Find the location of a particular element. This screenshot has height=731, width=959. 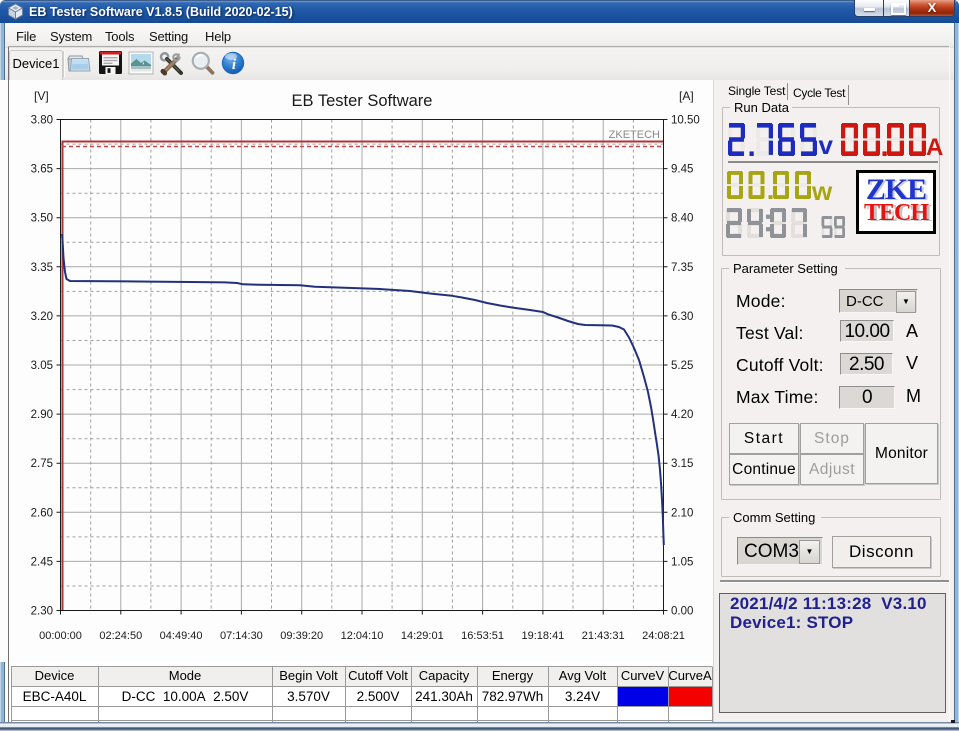

svg-text: 14:29:01 is located at coordinates (422, 636).